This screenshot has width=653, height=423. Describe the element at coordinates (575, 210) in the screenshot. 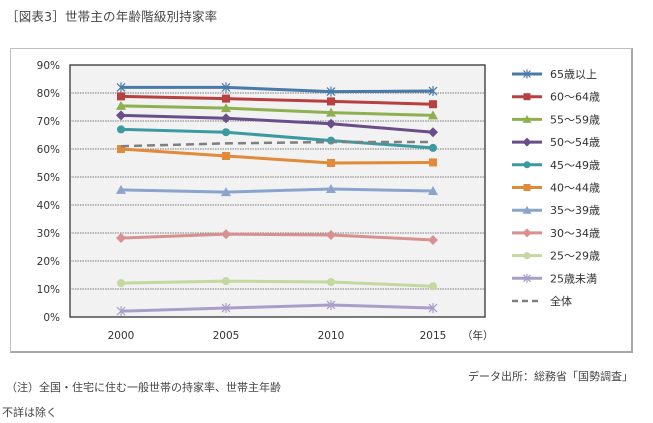

I see `legend-label: 35〜39歳` at that location.